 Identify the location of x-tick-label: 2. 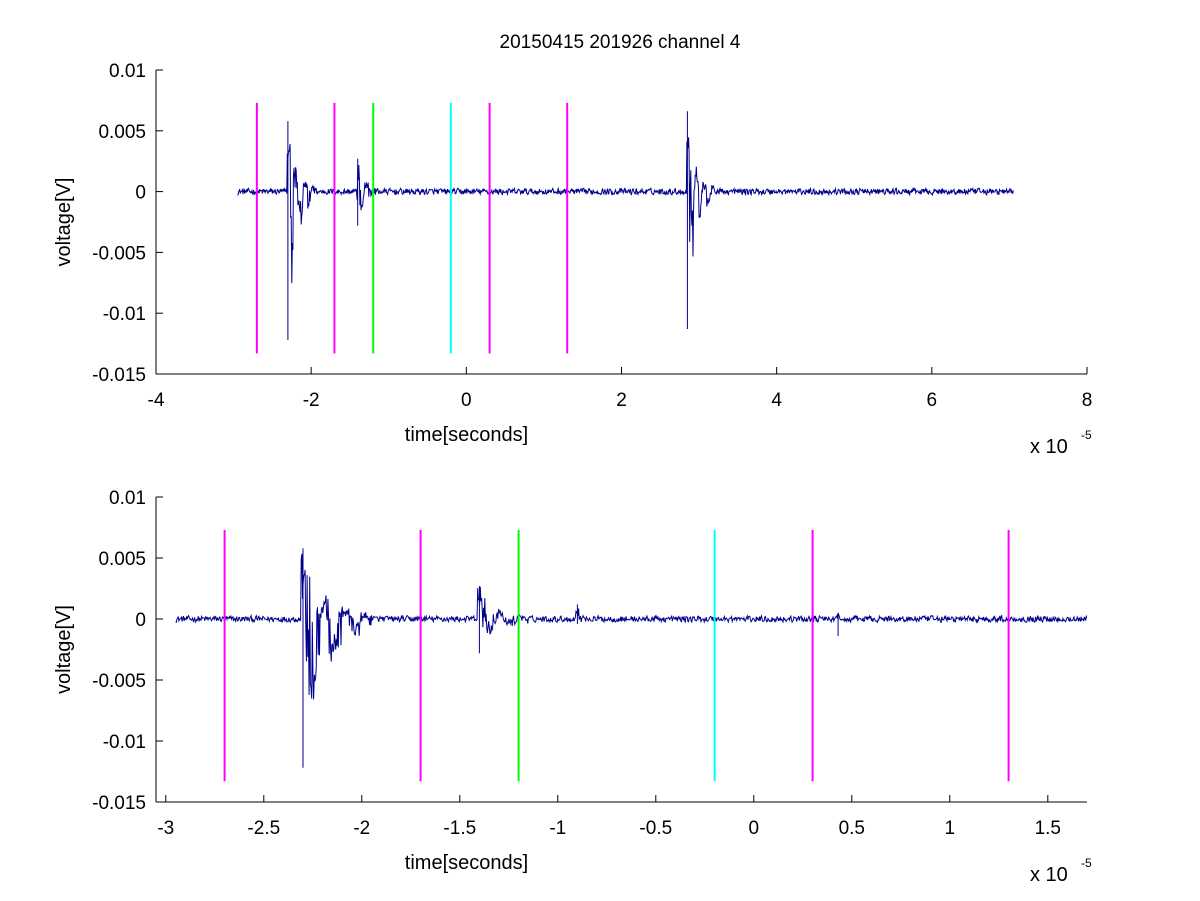
(621, 400).